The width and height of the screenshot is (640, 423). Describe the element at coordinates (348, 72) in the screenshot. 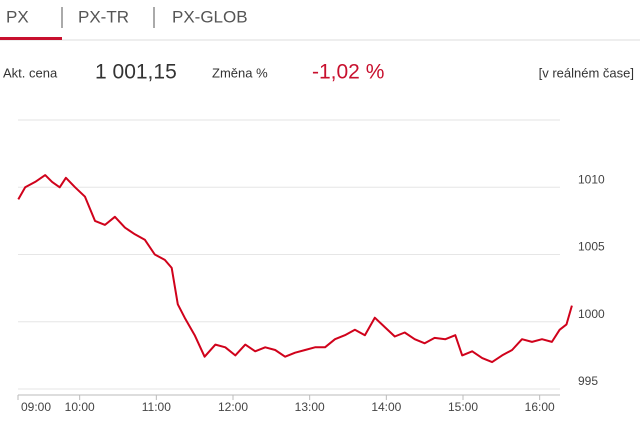

I see `change: -1,02 %` at that location.